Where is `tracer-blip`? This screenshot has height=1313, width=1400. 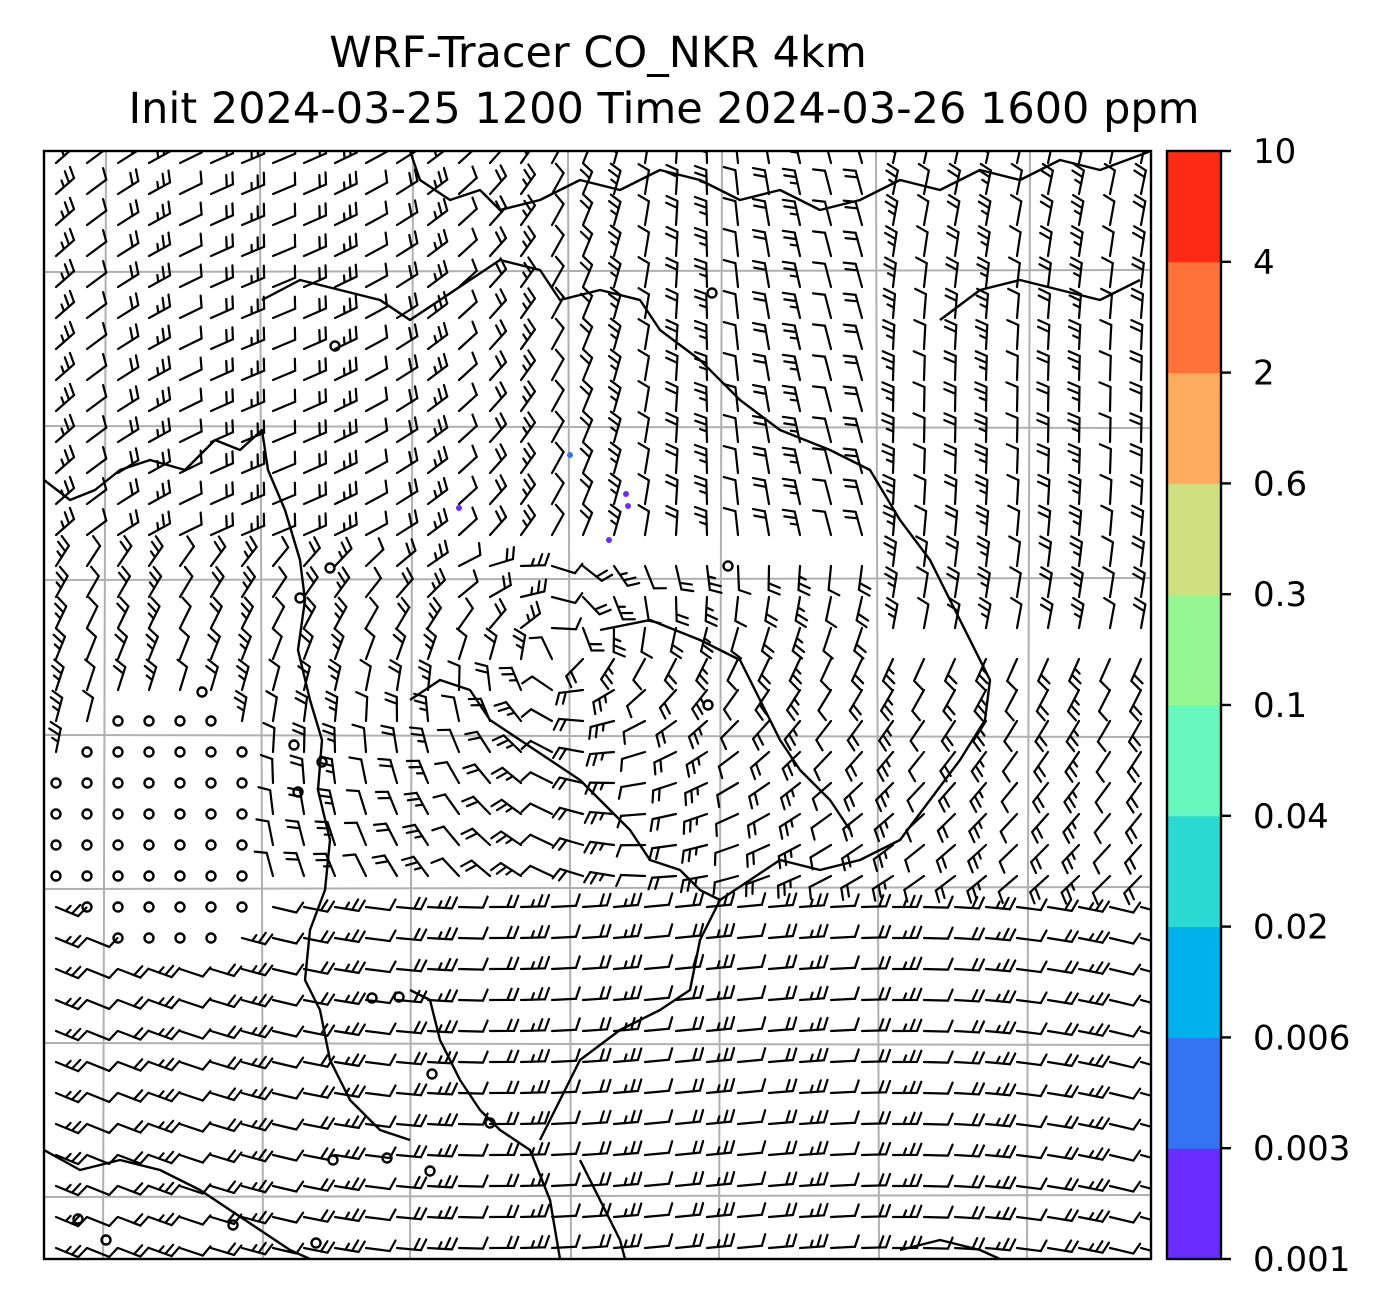
tracer-blip is located at coordinates (626, 494).